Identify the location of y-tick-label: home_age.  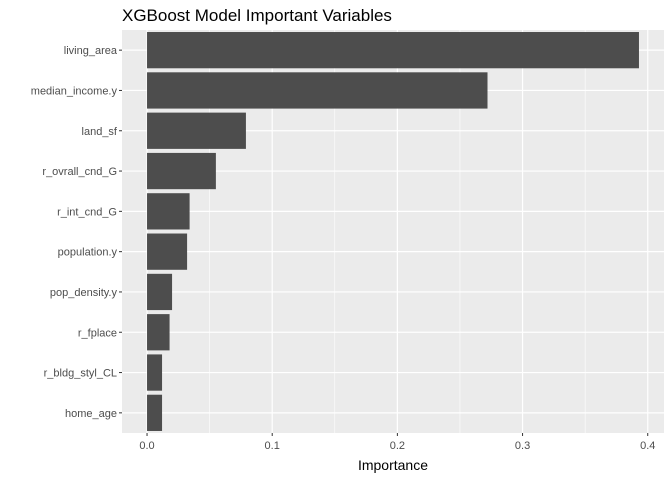
(91, 414).